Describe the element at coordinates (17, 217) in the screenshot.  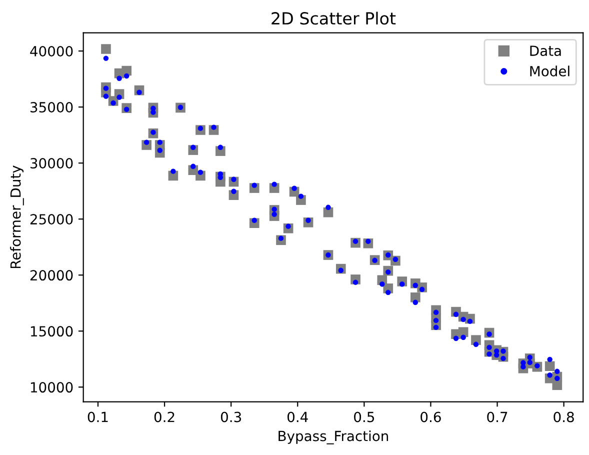
I see `y-axis-title: Reformer_Duty` at that location.